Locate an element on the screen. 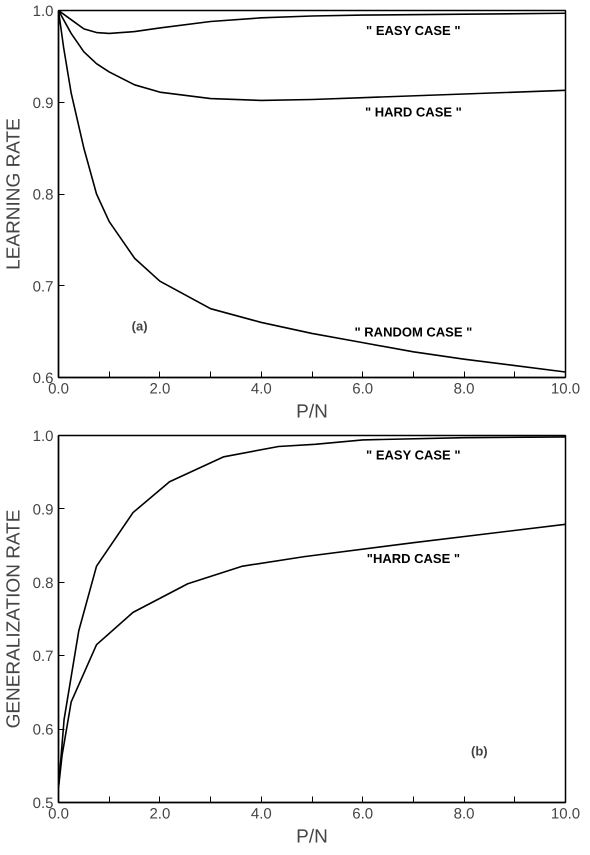 Image resolution: width=590 pixels, height=855 pixels. series-label: " HARD CASE " is located at coordinates (413, 112).